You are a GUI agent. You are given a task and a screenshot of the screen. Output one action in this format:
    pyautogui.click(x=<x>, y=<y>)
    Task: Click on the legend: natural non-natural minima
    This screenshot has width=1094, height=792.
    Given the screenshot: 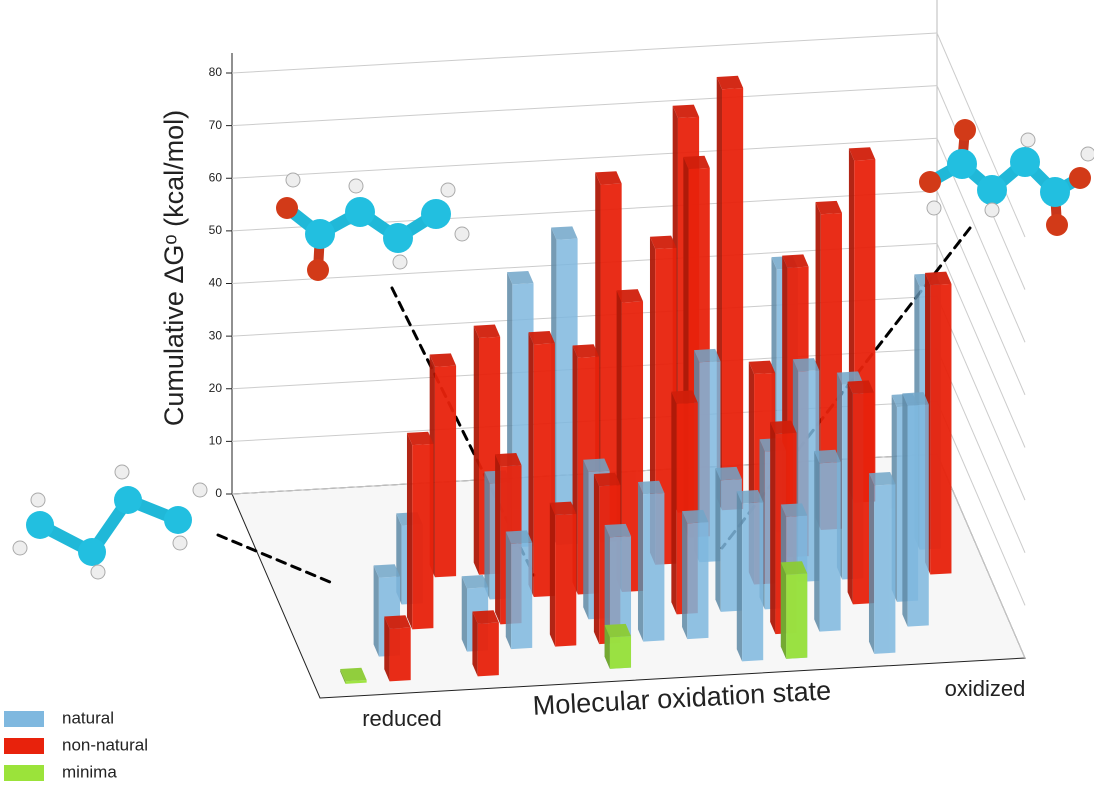 What is the action you would take?
    pyautogui.click(x=76, y=744)
    